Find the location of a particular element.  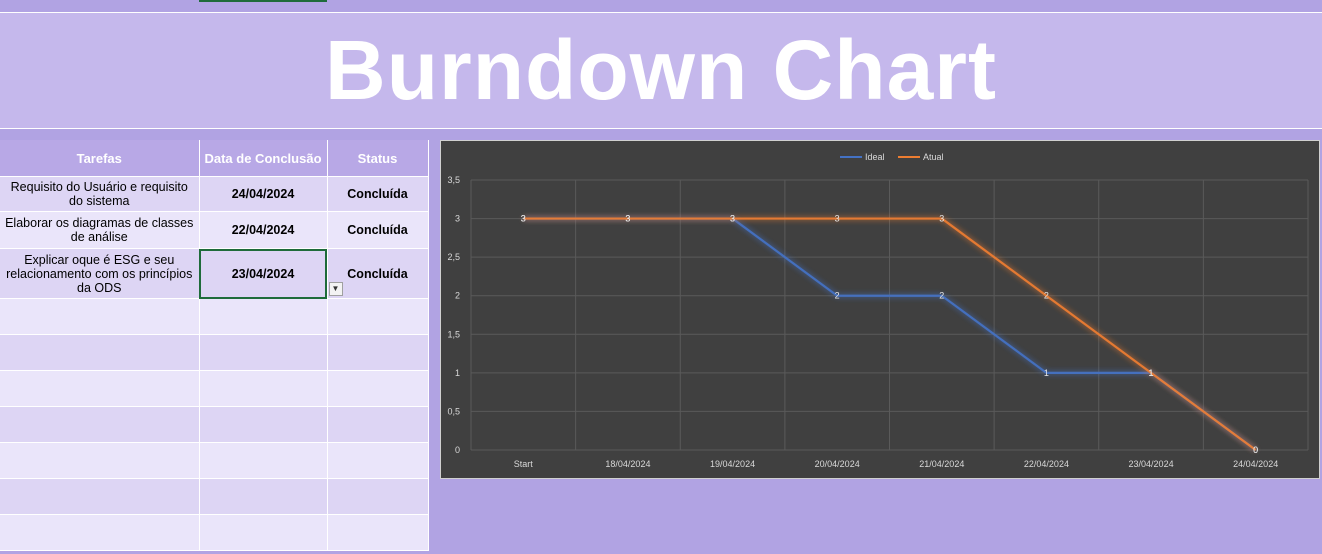

page-title: Burndown Chart is located at coordinates (661, 70).